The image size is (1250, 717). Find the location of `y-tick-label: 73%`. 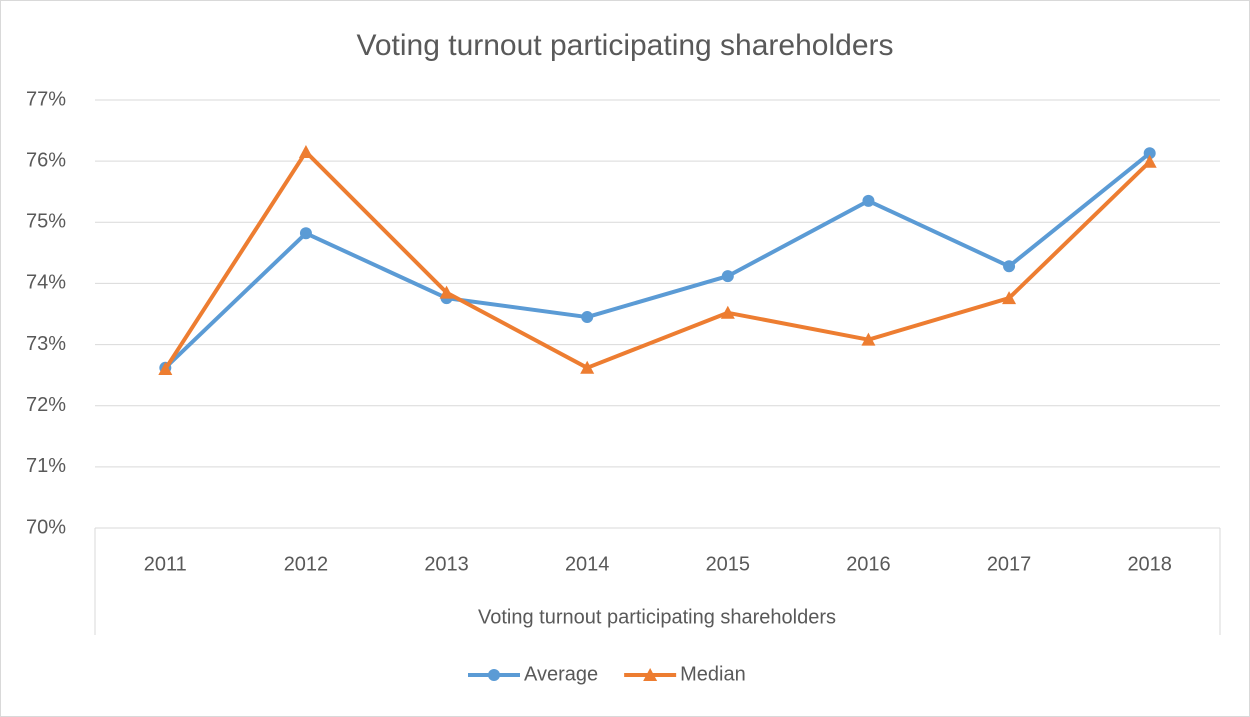

y-tick-label: 73% is located at coordinates (46, 344).